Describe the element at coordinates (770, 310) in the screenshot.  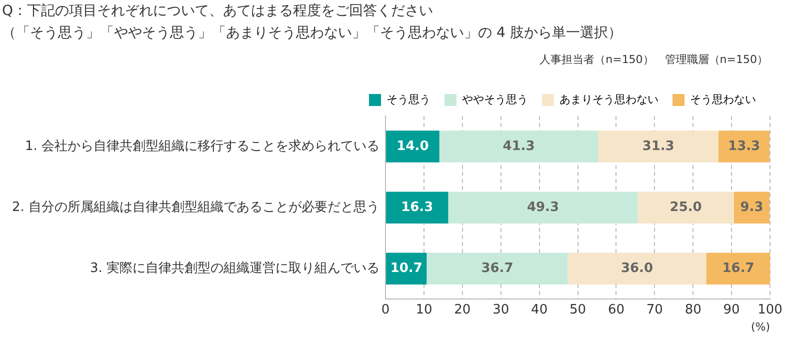
I see `x-tick-label: 100` at that location.